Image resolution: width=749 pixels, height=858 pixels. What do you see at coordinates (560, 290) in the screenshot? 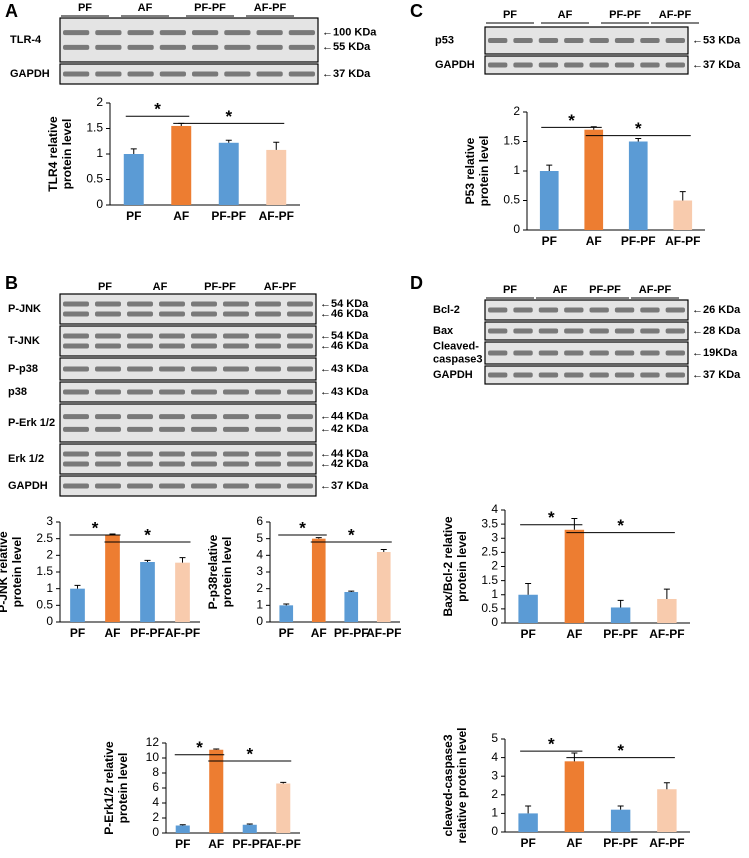
I see `lane-group: AF` at bounding box center [560, 290].